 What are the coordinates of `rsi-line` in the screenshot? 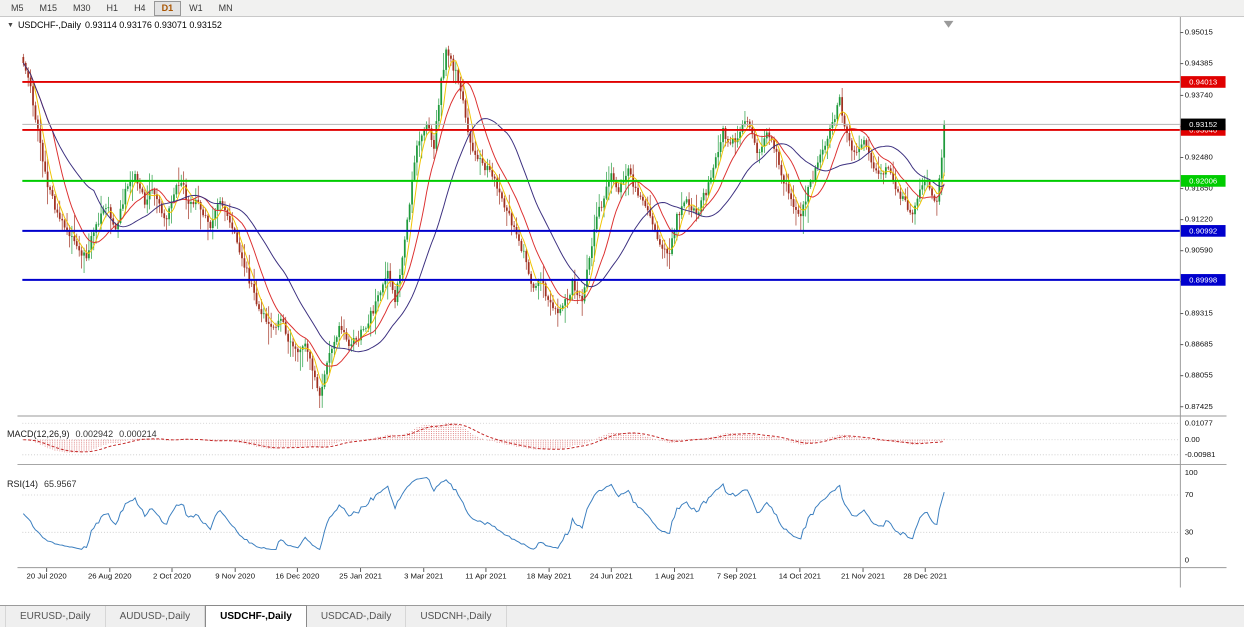 It's located at (483, 514).